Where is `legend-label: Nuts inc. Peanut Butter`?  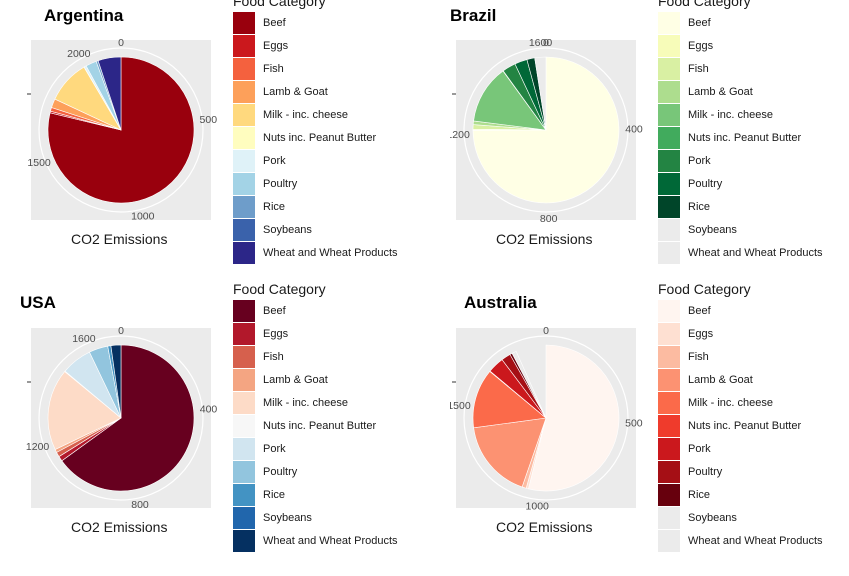
legend-label: Nuts inc. Peanut Butter is located at coordinates (320, 425).